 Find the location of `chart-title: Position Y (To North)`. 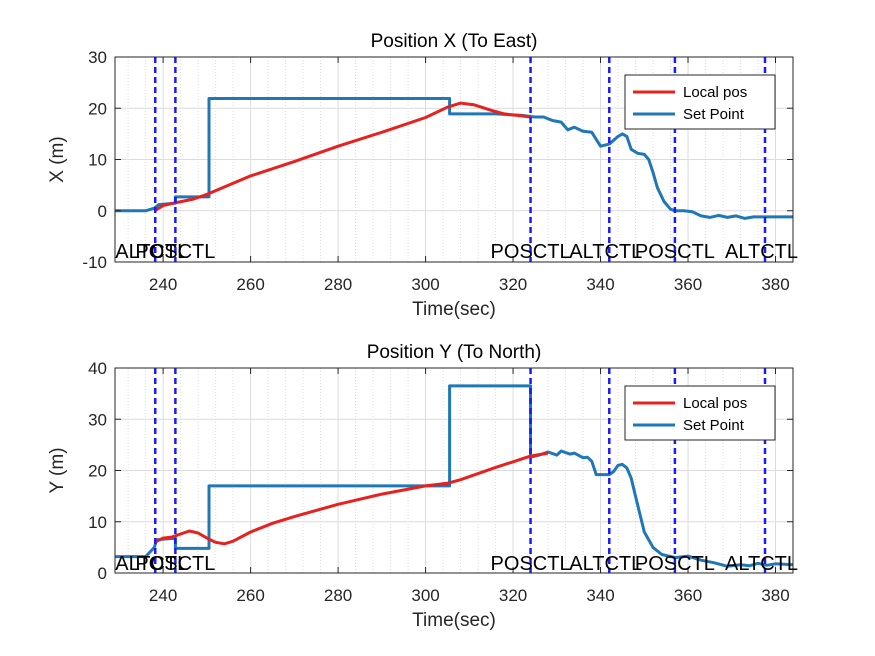

chart-title: Position Y (To North) is located at coordinates (454, 352).